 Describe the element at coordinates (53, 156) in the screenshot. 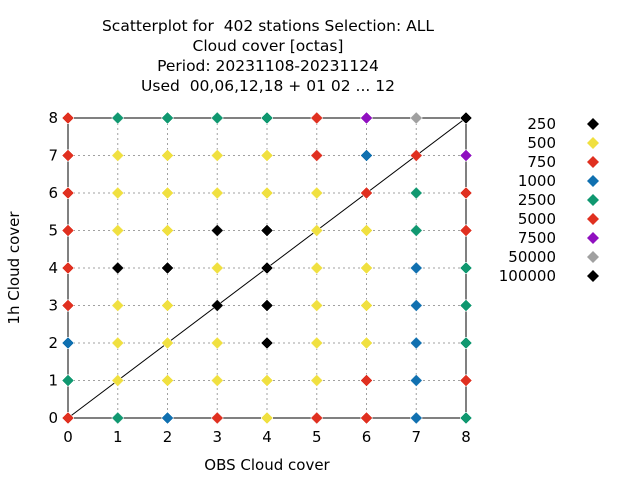

I see `y-tick-label: 7` at that location.